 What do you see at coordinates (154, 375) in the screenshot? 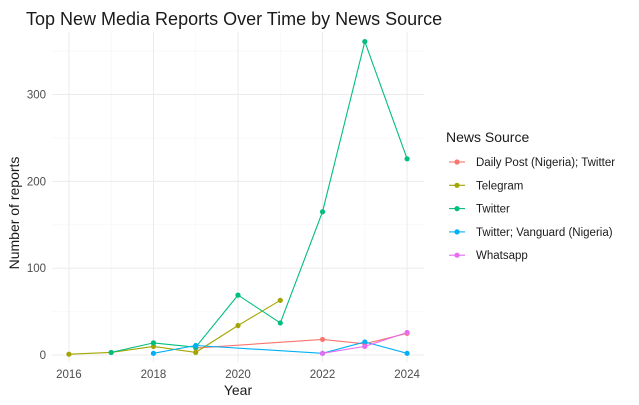
I see `x-tick-label: 2018` at bounding box center [154, 375].